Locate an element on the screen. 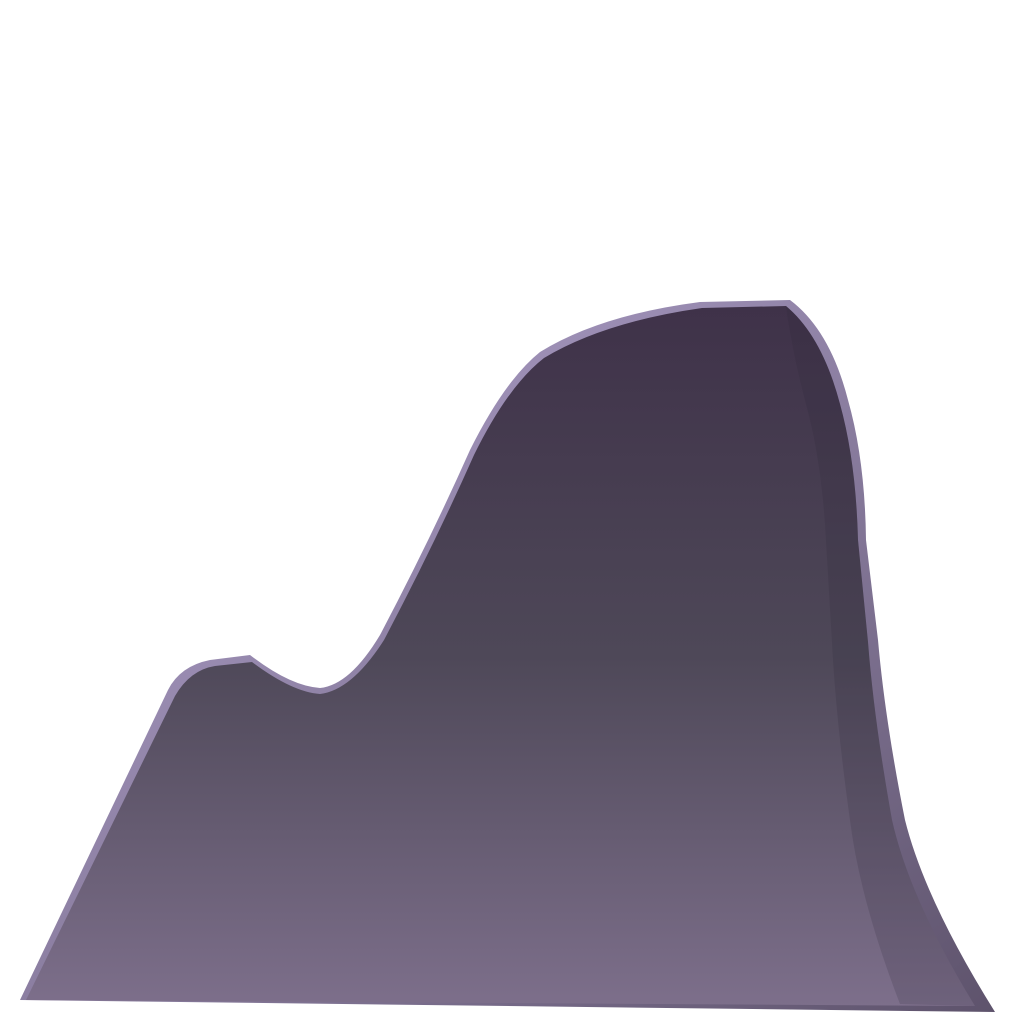 This screenshot has height=1024, width=1025. rock-side-shadow is located at coordinates (880, 656).